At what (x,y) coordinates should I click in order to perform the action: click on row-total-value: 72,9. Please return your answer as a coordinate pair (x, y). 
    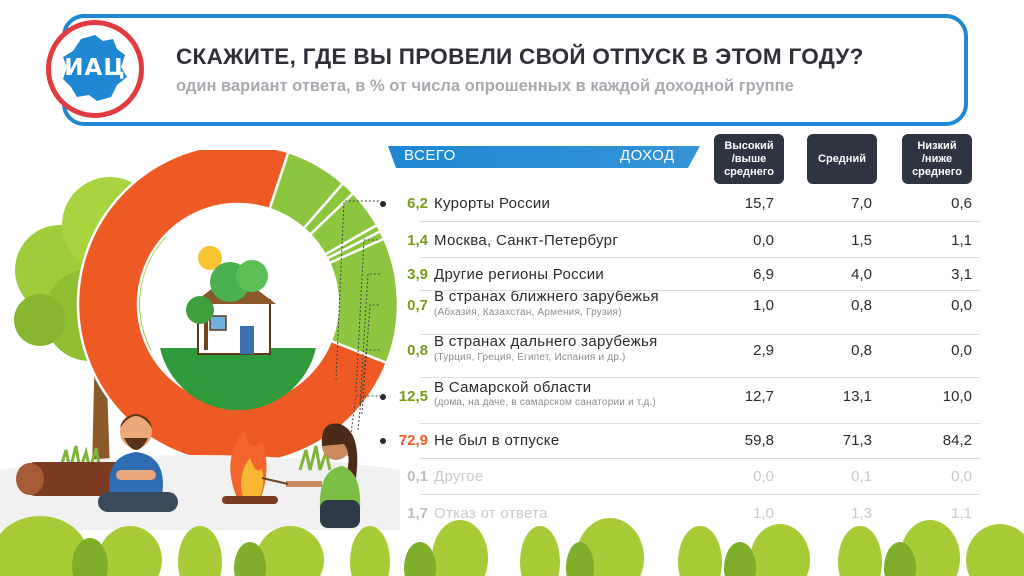
    Looking at the image, I should click on (413, 440).